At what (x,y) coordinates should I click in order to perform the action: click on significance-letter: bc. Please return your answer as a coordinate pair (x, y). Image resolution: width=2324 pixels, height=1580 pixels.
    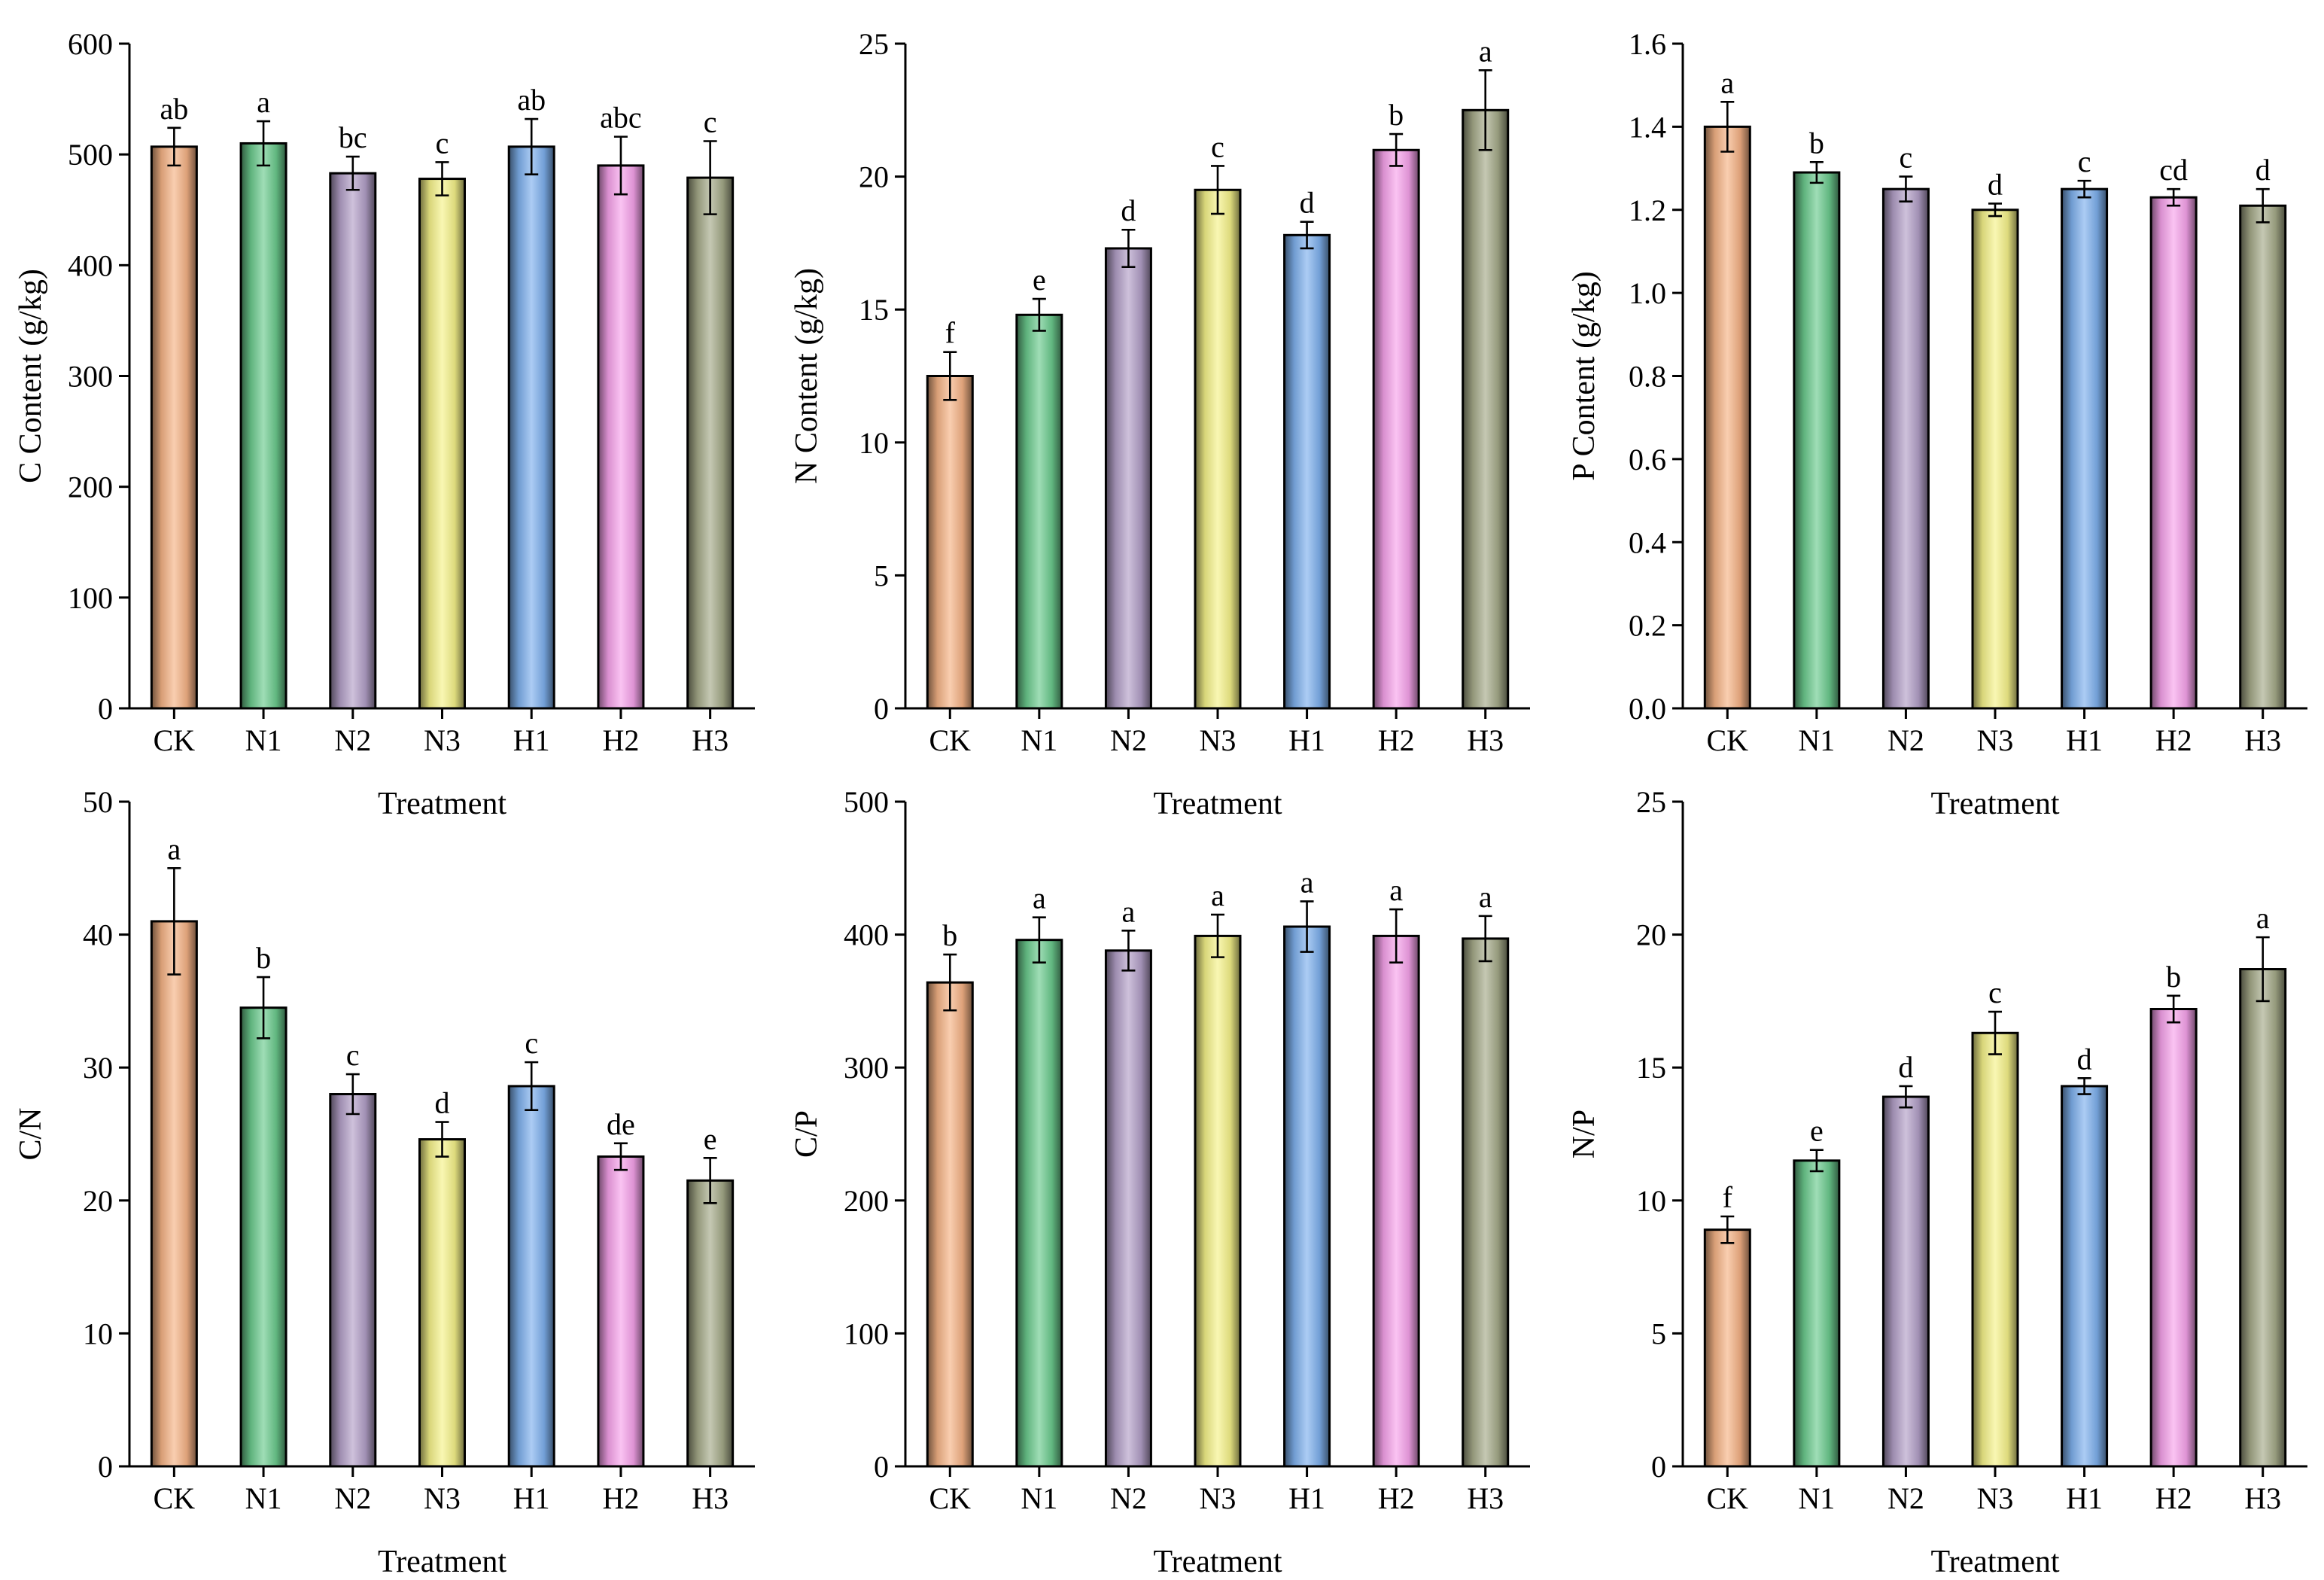
    Looking at the image, I should click on (353, 137).